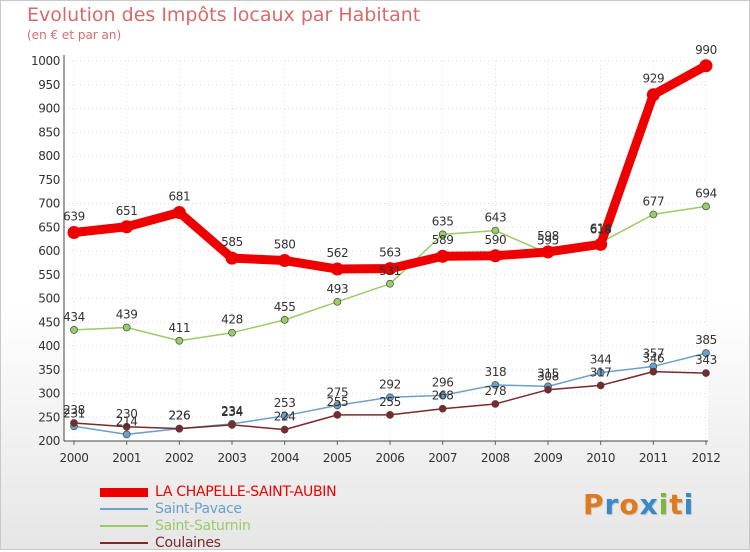 The width and height of the screenshot is (750, 552). I want to click on x-tick-label: 2005, so click(337, 458).